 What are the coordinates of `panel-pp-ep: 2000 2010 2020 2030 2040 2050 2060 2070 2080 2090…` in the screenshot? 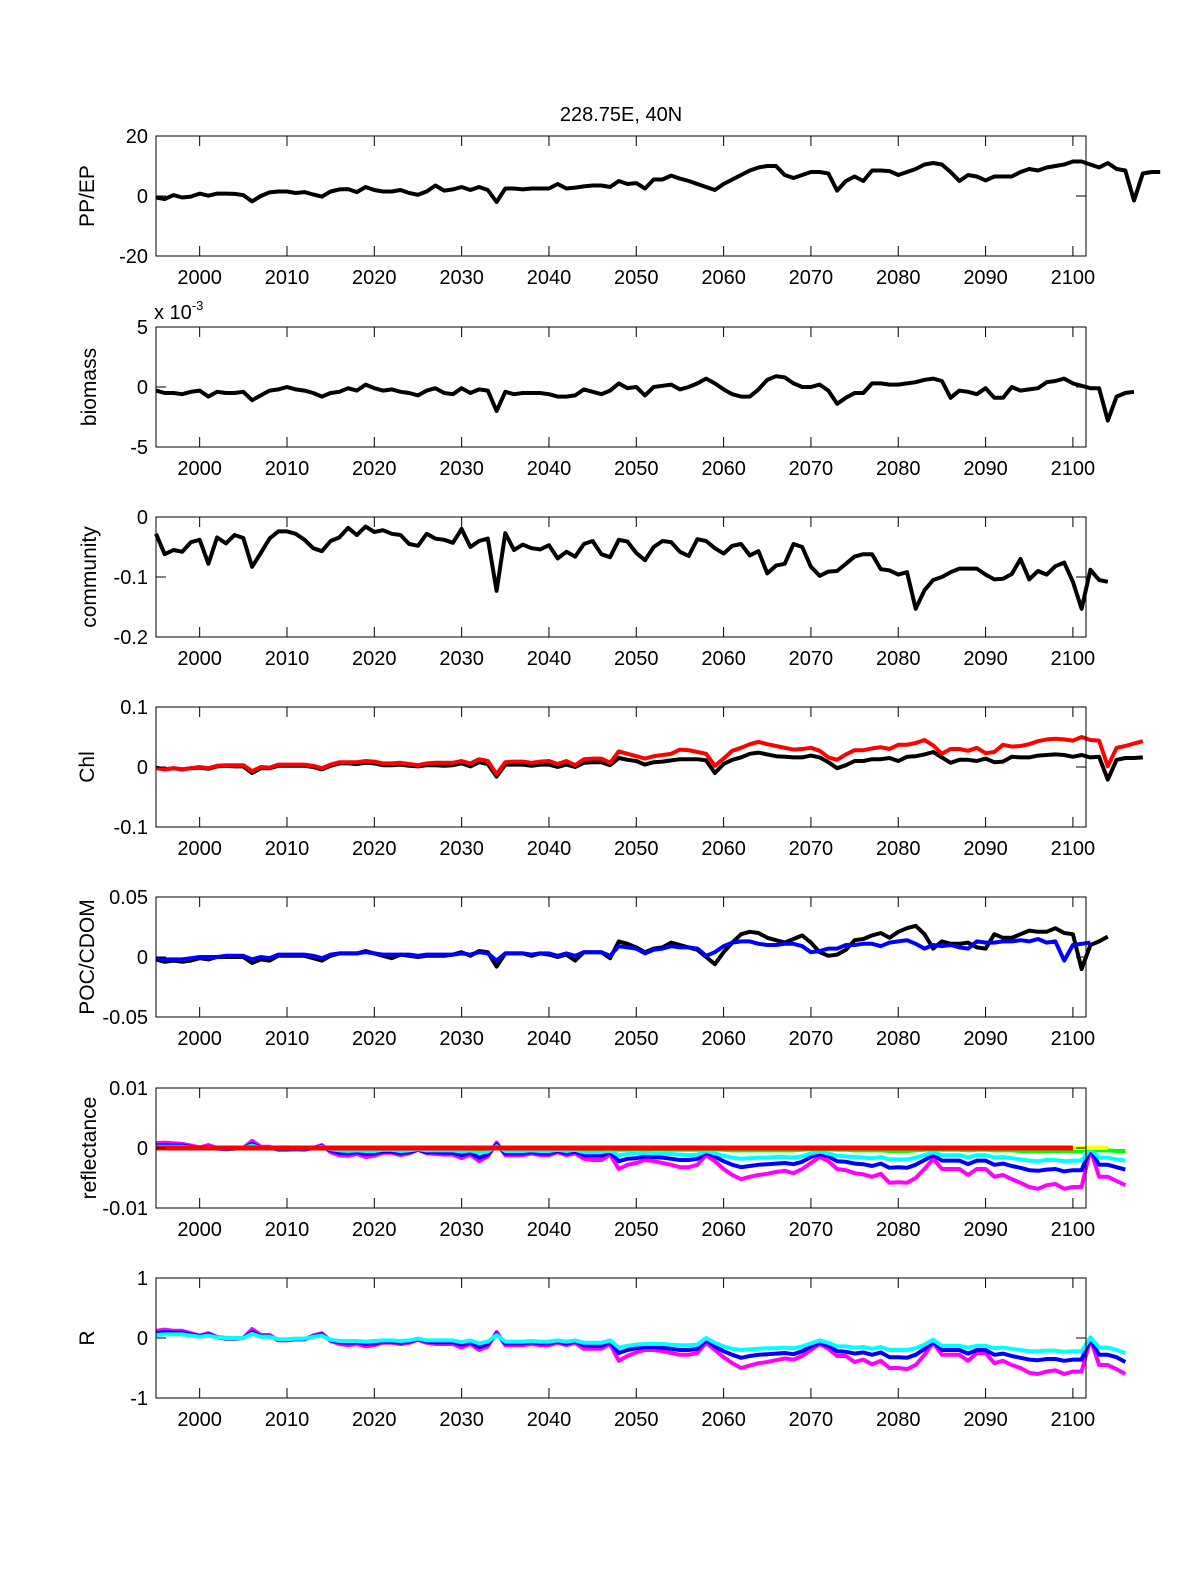 It's located at (618, 207).